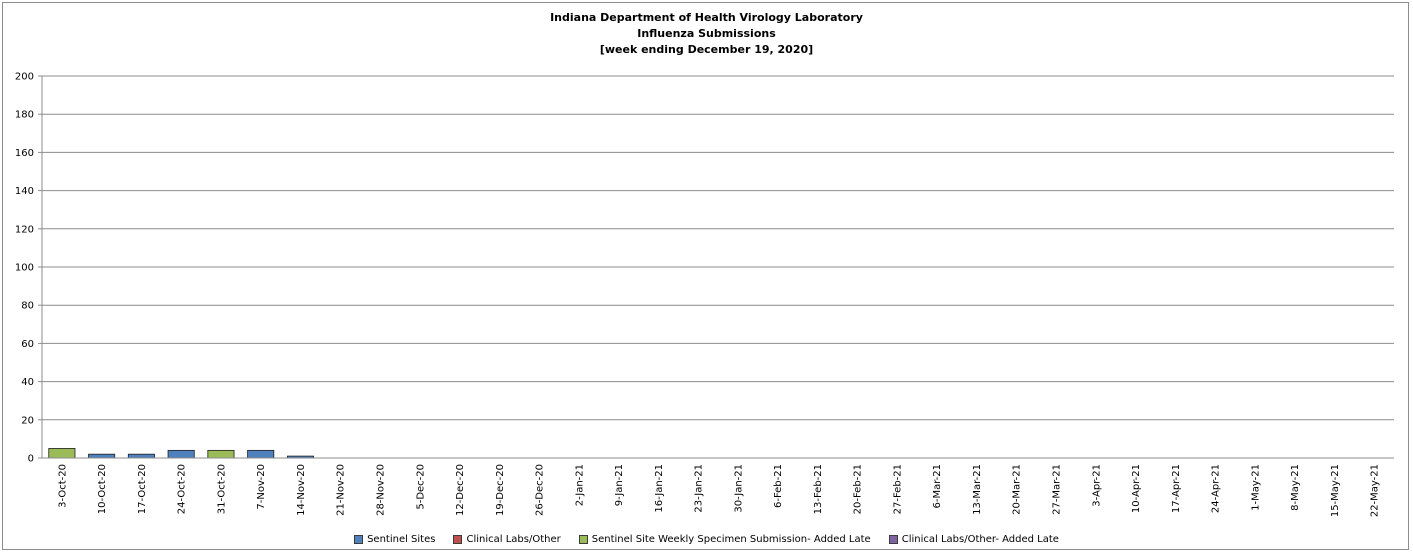 Image resolution: width=1413 pixels, height=554 pixels. I want to click on x-tick-label: 28-Nov-20, so click(381, 490).